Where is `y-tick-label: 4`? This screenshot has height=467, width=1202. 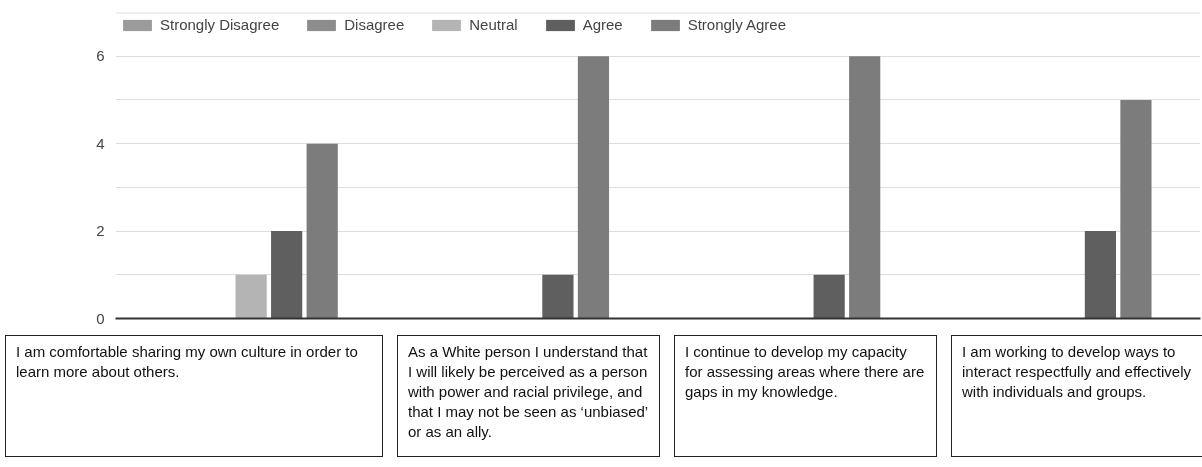 y-tick-label: 4 is located at coordinates (100, 143).